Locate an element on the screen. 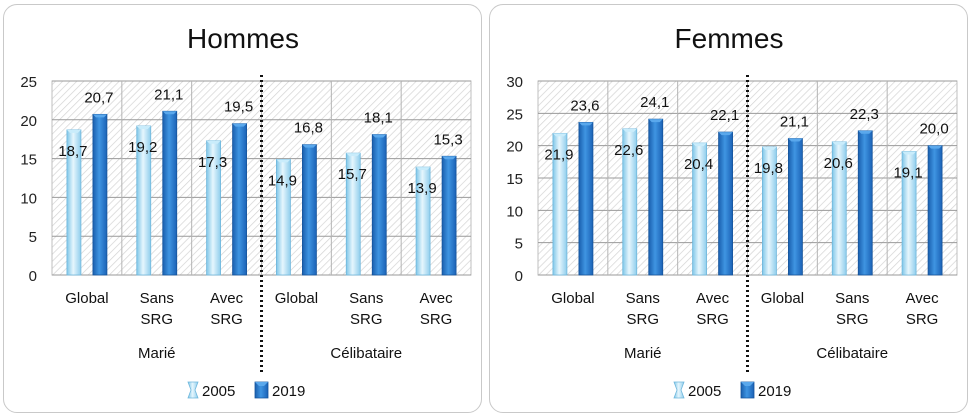 Image resolution: width=975 pixels, height=418 pixels. data-label-2019: 22,1 is located at coordinates (724, 115).